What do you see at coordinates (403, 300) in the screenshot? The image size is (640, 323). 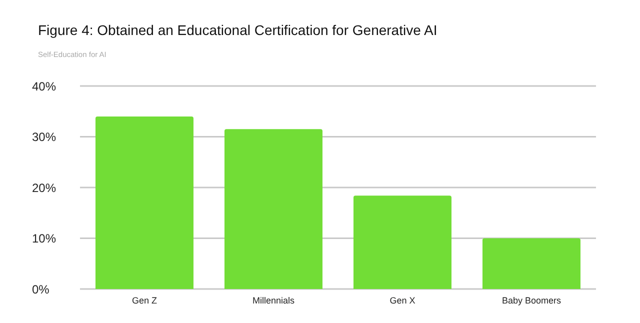 I see `x-tick-label: Gen X` at bounding box center [403, 300].